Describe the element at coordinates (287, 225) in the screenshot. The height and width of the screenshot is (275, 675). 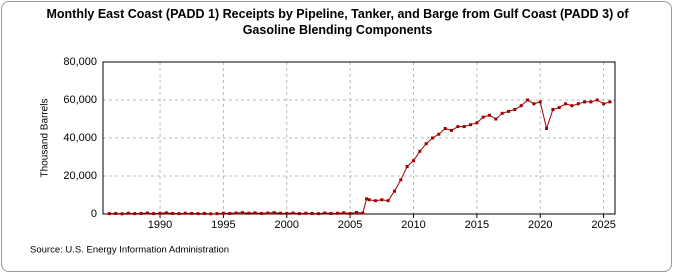
I see `x-tick-label: 2000` at that location.